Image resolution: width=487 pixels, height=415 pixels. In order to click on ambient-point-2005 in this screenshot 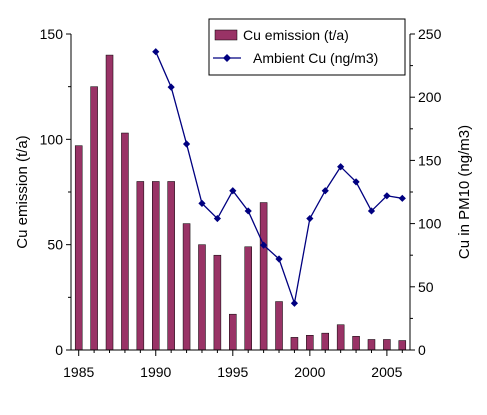, I will do `click(387, 196)`.